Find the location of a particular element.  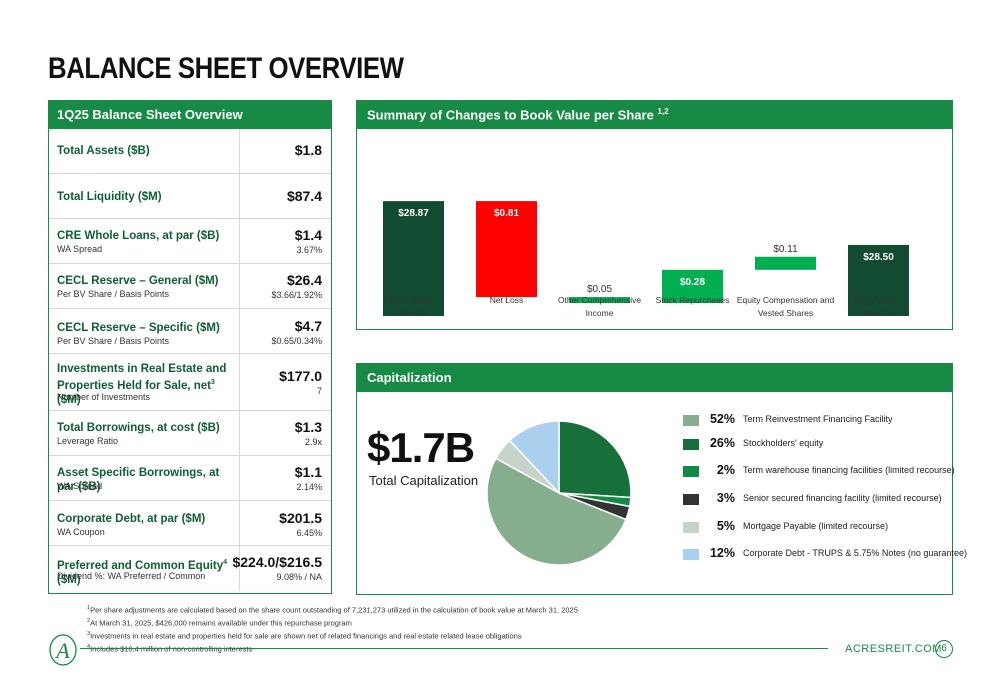

website-link: ACRESREIT.COM is located at coordinates (893, 649).